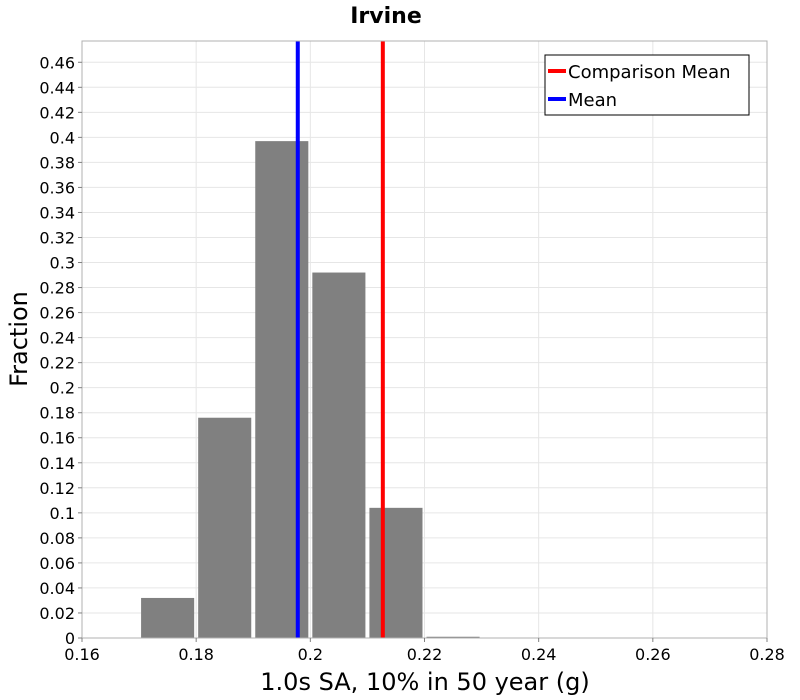 This screenshot has height=700, width=800. I want to click on x-tick-label: 0.22, so click(425, 654).